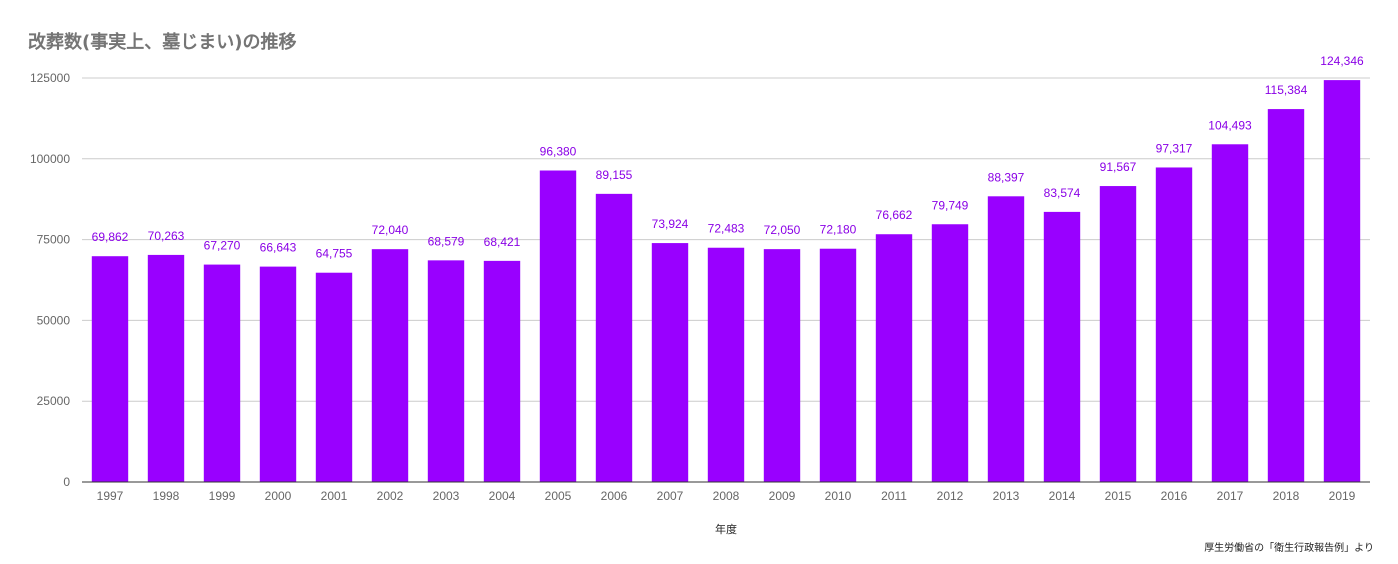  I want to click on data-label: 66,643, so click(278, 248).